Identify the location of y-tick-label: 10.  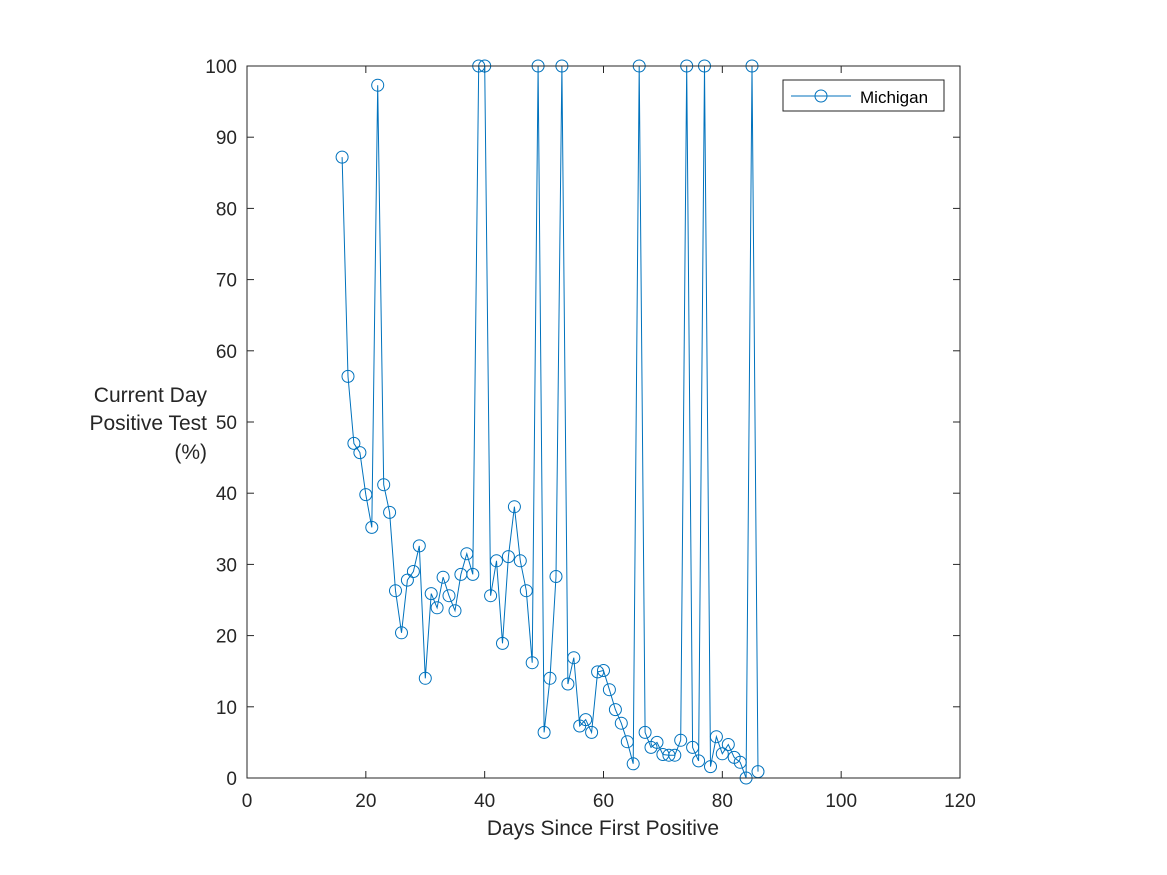
(226, 708).